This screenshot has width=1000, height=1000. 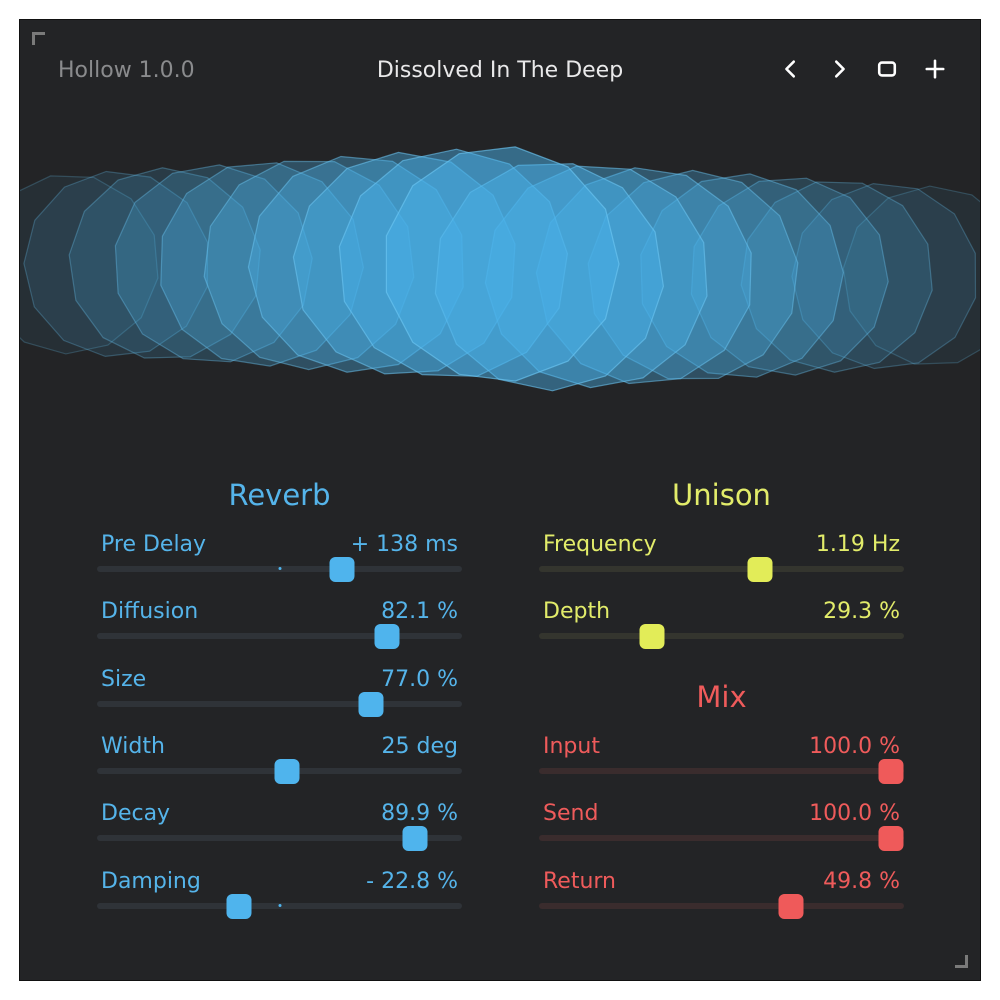 I want to click on param-width: Width 25 deg, so click(x=279, y=760).